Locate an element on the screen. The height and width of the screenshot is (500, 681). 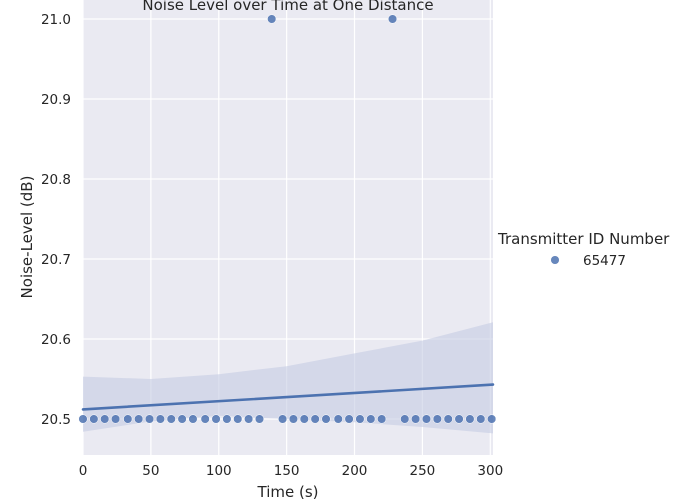
y-tick-label: 20.5 is located at coordinates (56, 420).